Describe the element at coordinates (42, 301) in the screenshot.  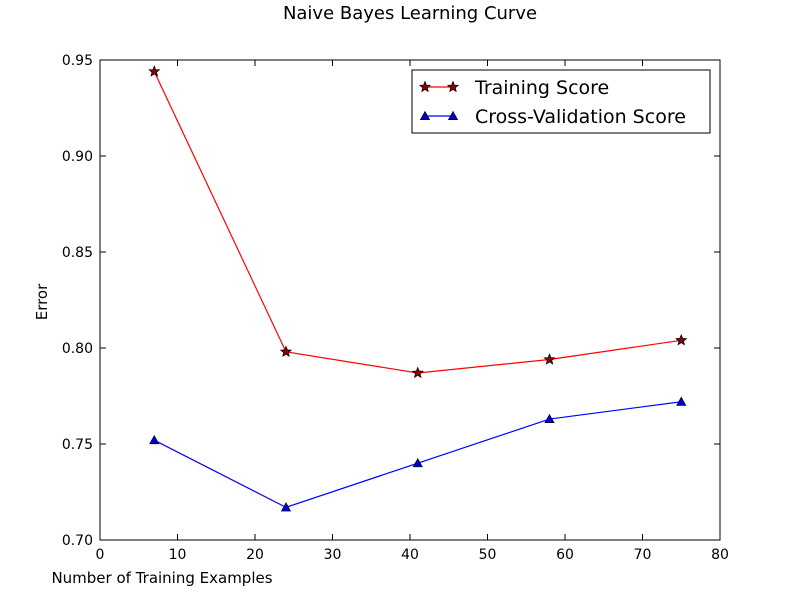
I see `y-axis-title: Error` at that location.